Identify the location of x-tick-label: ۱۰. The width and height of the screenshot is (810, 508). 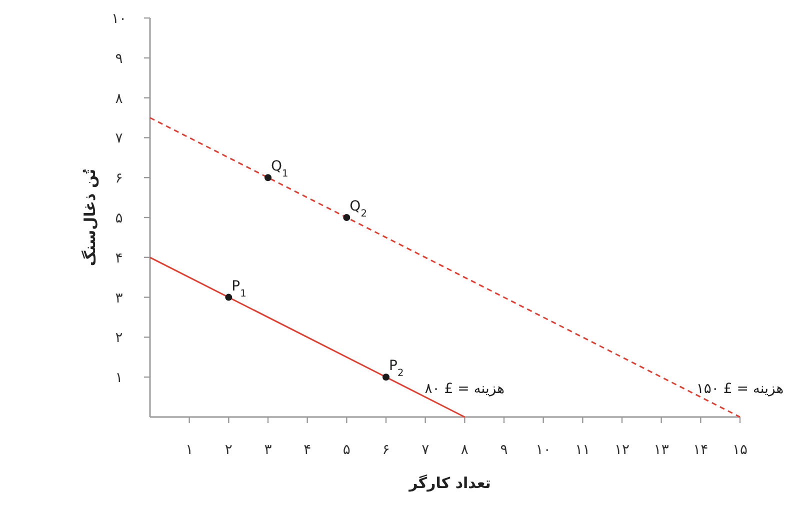
(543, 450).